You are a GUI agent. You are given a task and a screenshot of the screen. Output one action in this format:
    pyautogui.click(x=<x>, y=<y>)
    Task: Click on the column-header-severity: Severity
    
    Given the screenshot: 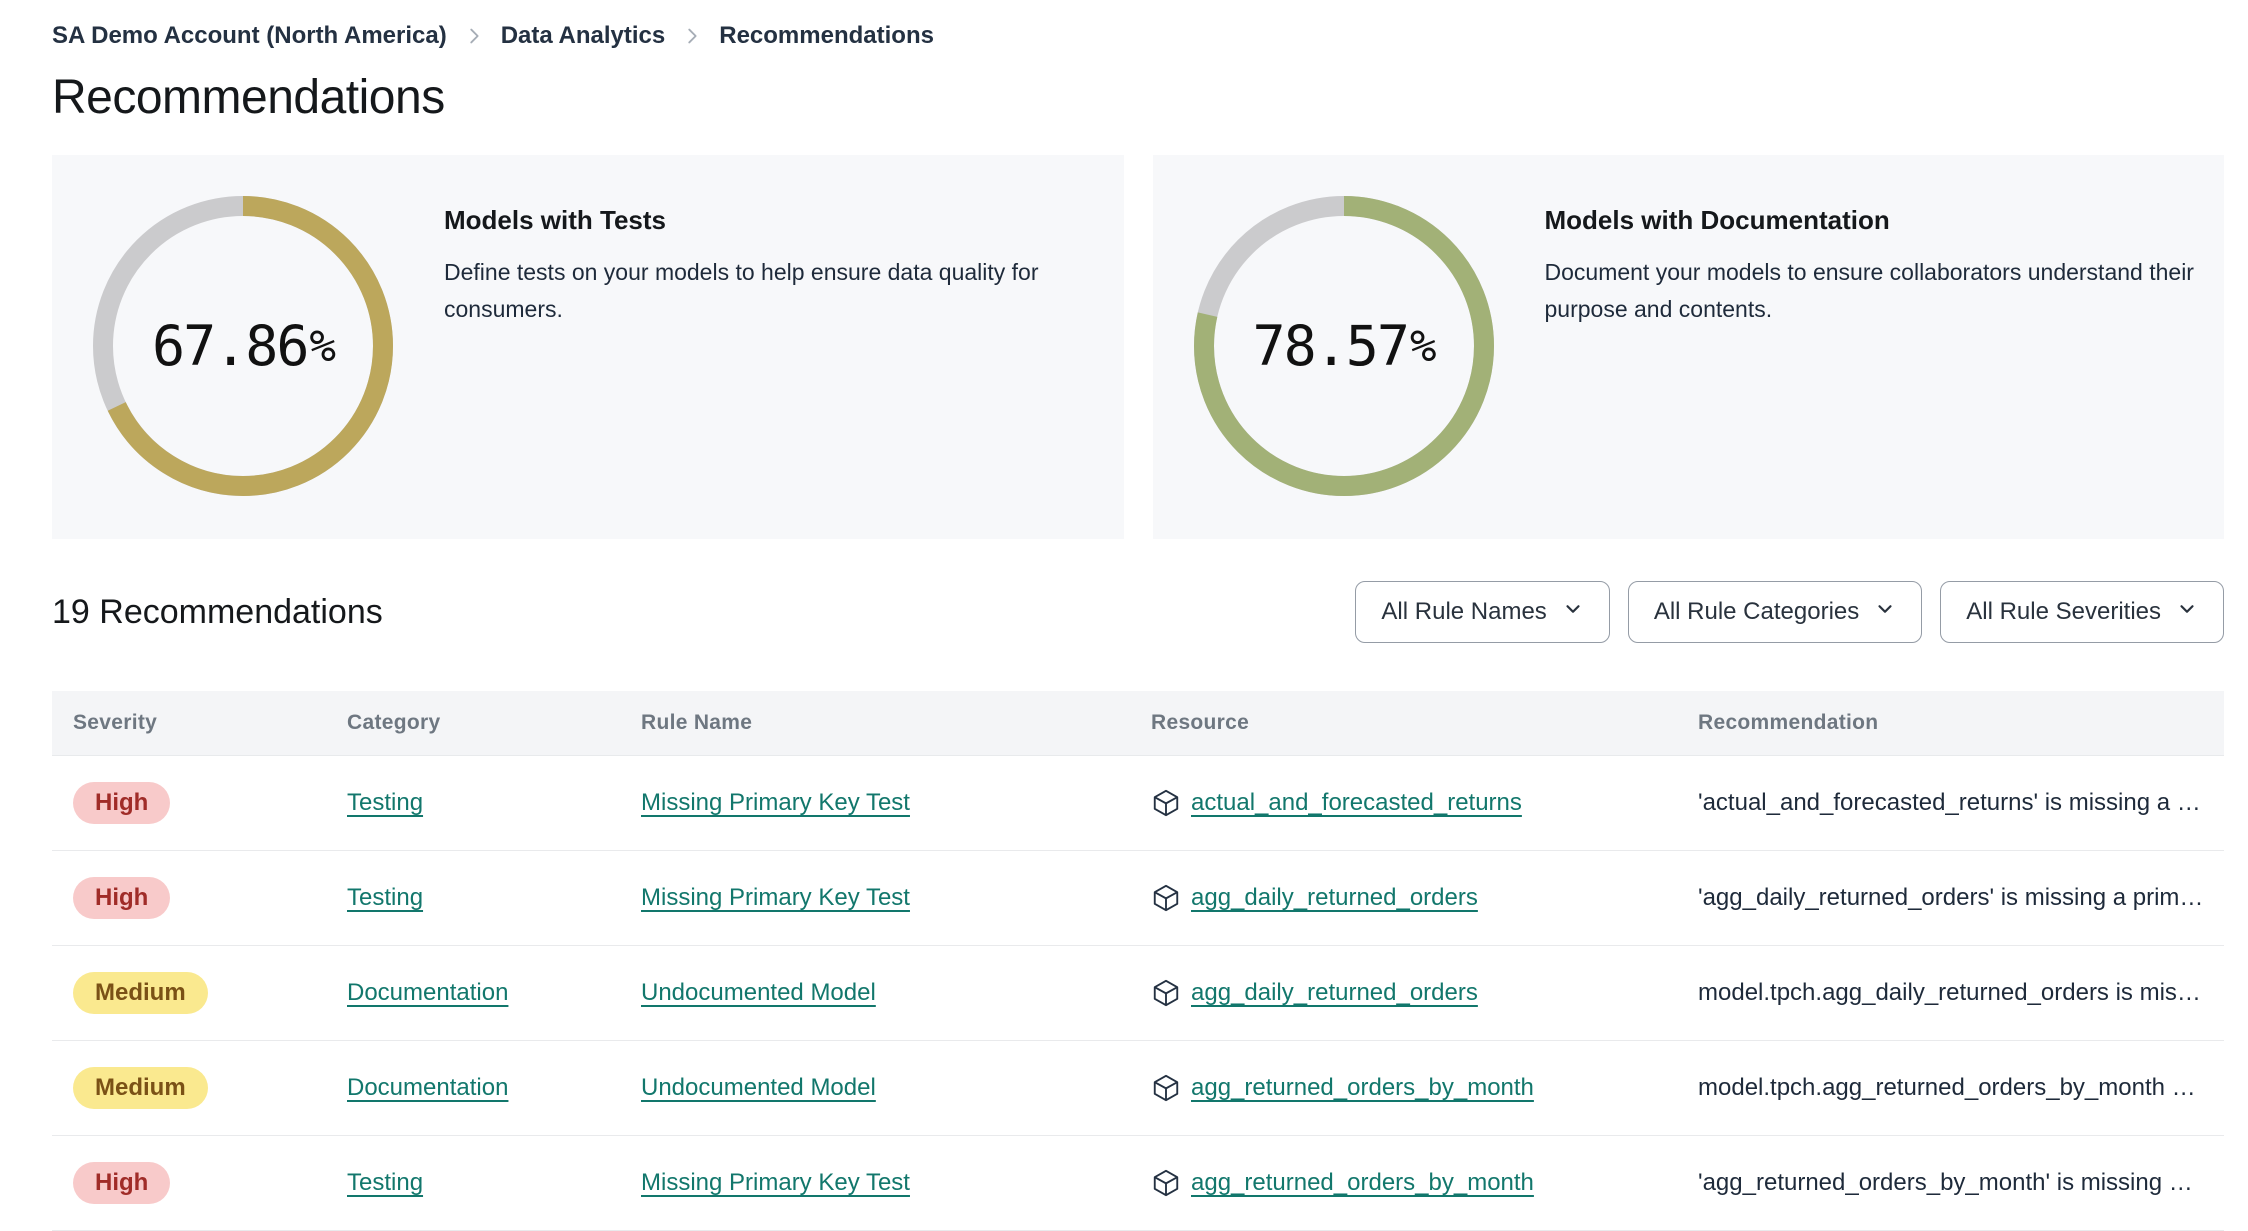 What is the action you would take?
    pyautogui.click(x=115, y=722)
    